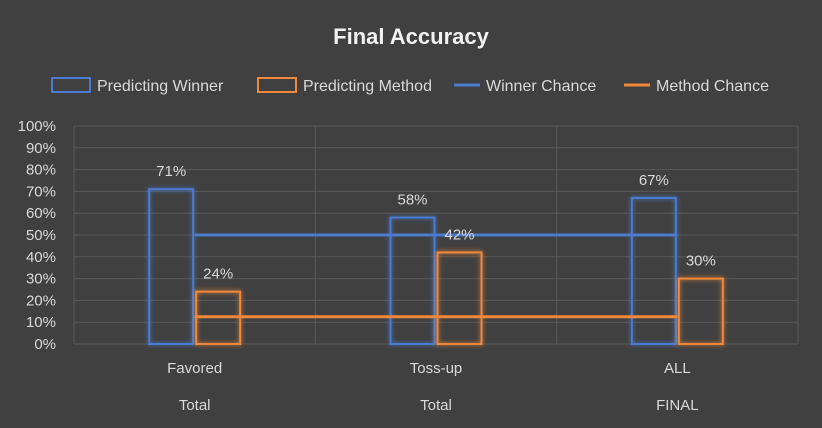  I want to click on y-tick-label: 80%, so click(41, 170).